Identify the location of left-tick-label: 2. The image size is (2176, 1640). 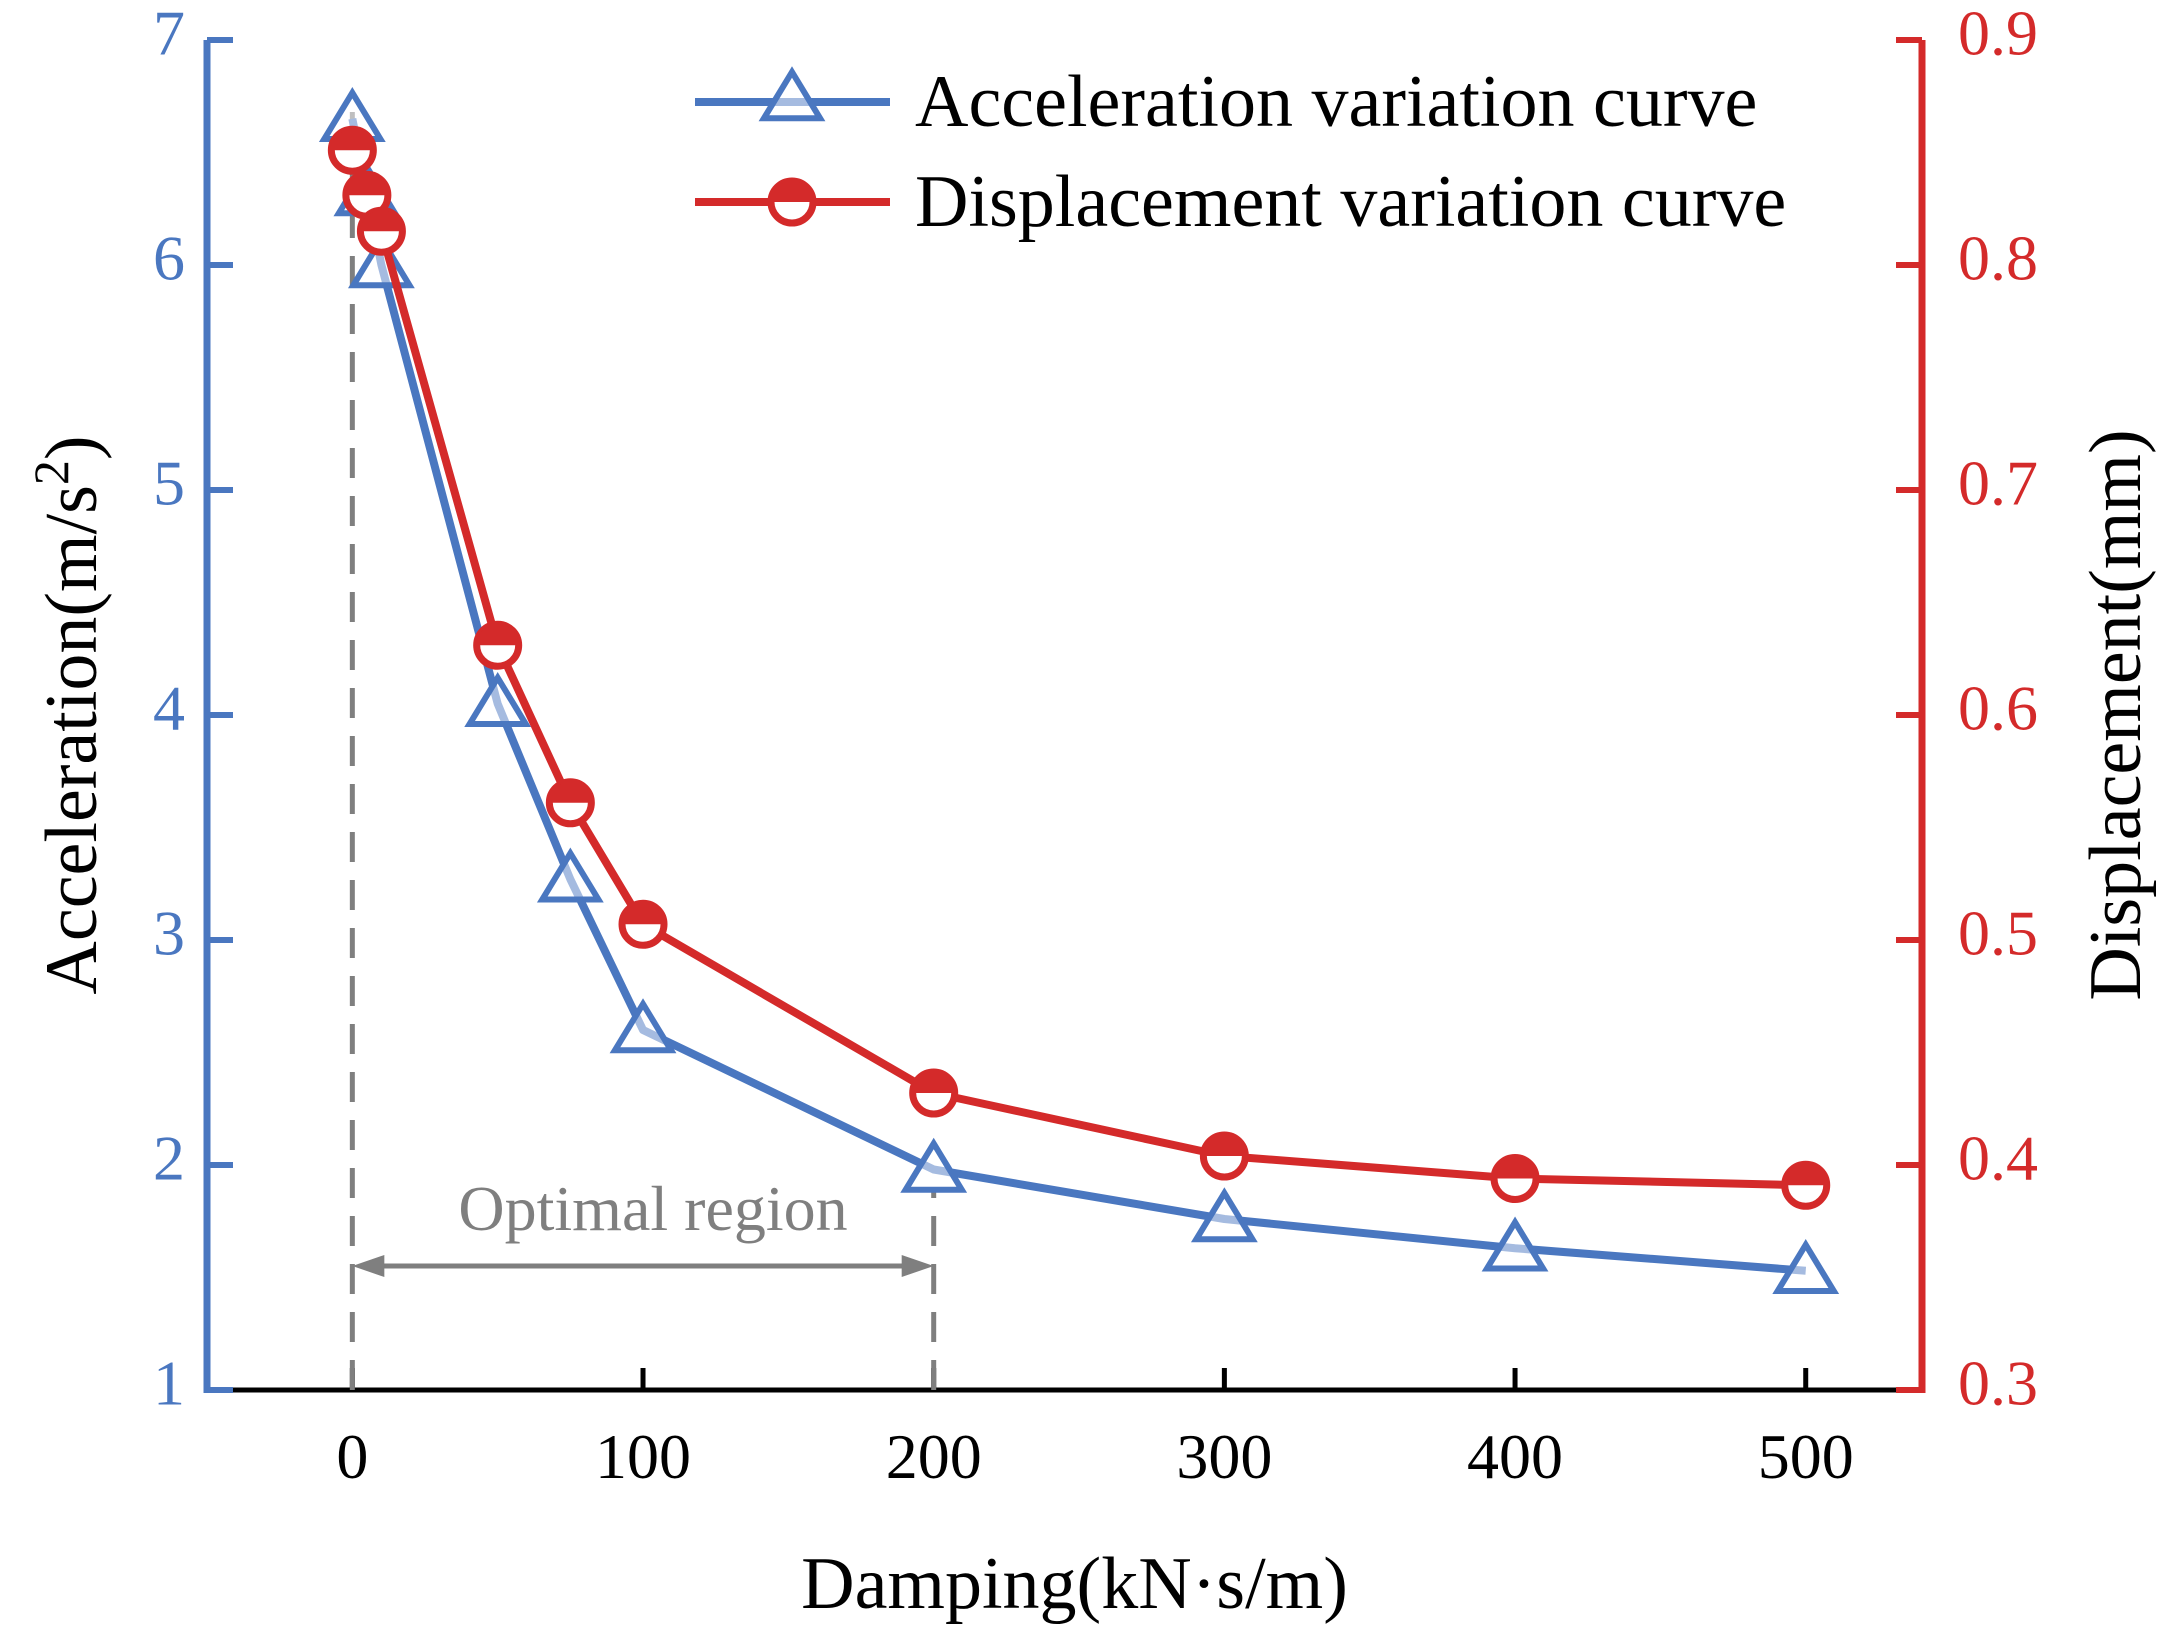
(169, 1158).